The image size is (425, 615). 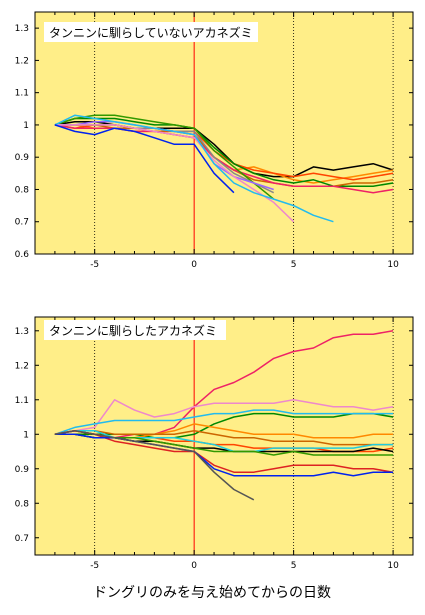 I want to click on y-tick-label: 0.6, so click(x=22, y=255).